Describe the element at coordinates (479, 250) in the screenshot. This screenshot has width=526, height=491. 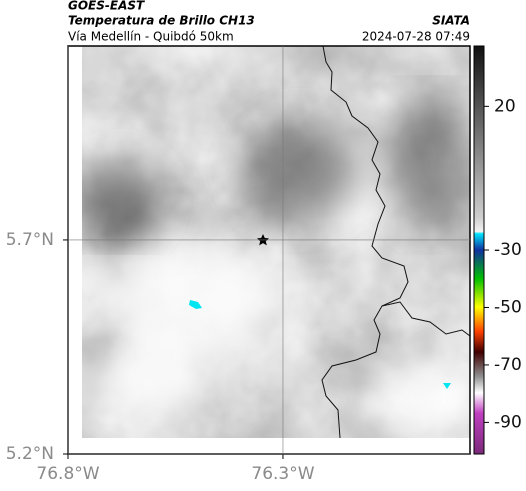
I see `colorbar` at that location.